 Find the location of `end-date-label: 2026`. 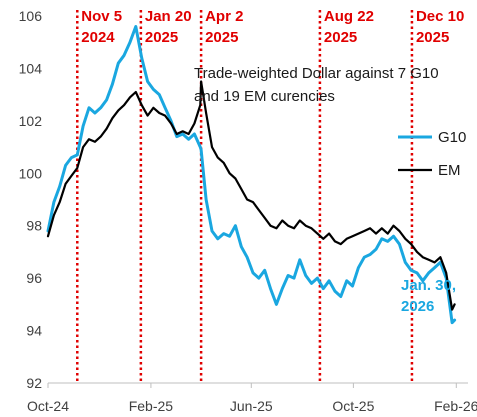

end-date-label: 2026 is located at coordinates (417, 306).